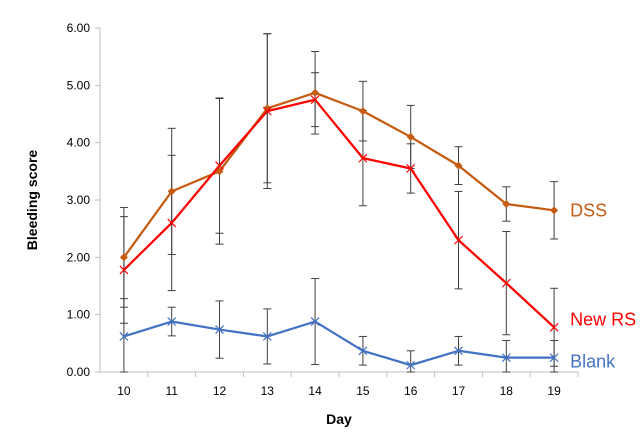 The width and height of the screenshot is (640, 440). Describe the element at coordinates (79, 28) in the screenshot. I see `y-tick-label: 6.00` at that location.